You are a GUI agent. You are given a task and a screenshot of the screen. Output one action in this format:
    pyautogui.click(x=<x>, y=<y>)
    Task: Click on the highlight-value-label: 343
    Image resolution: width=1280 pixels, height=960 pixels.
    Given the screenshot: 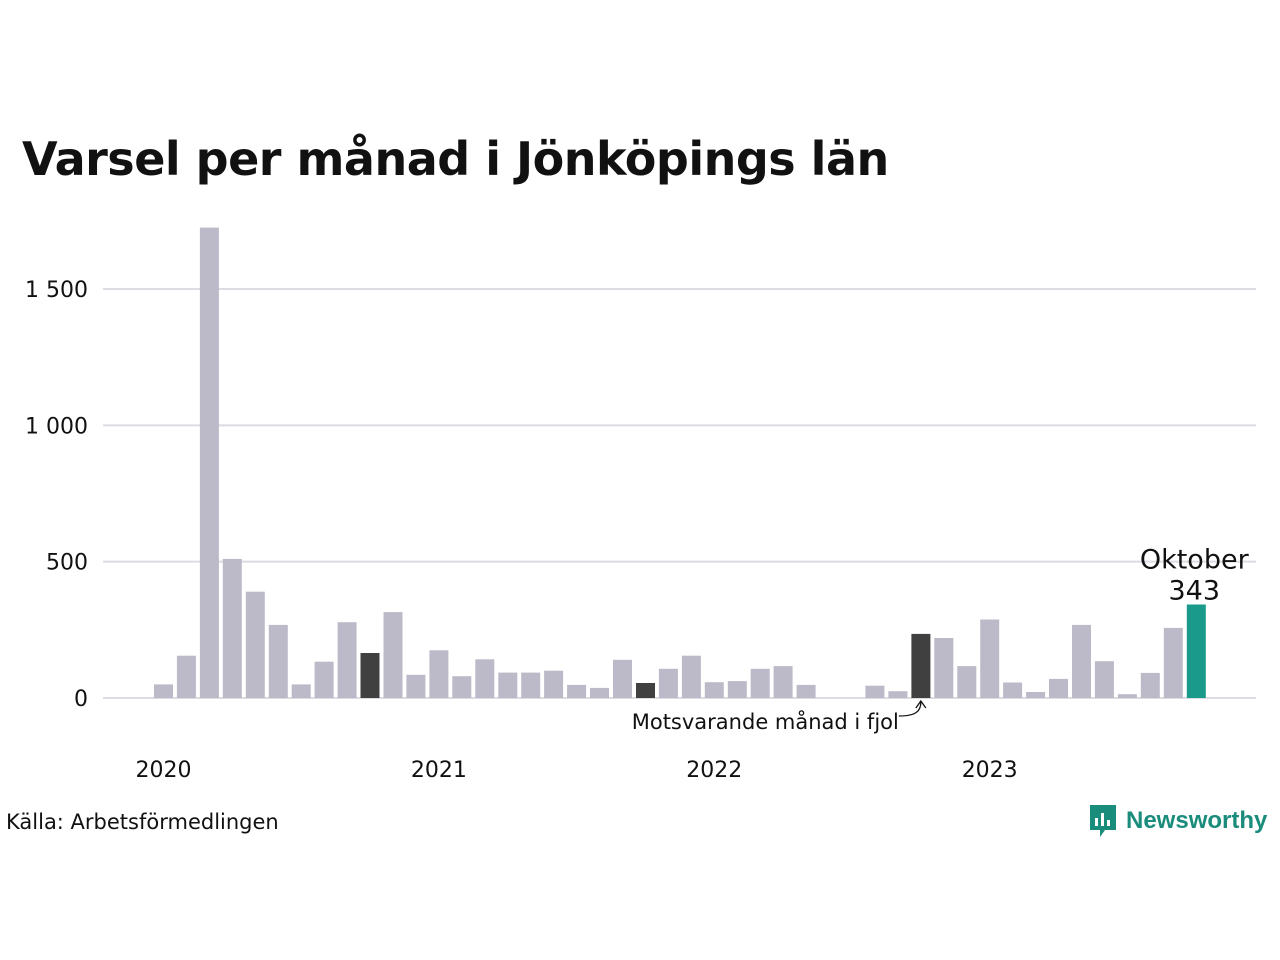 What is the action you would take?
    pyautogui.click(x=1194, y=590)
    